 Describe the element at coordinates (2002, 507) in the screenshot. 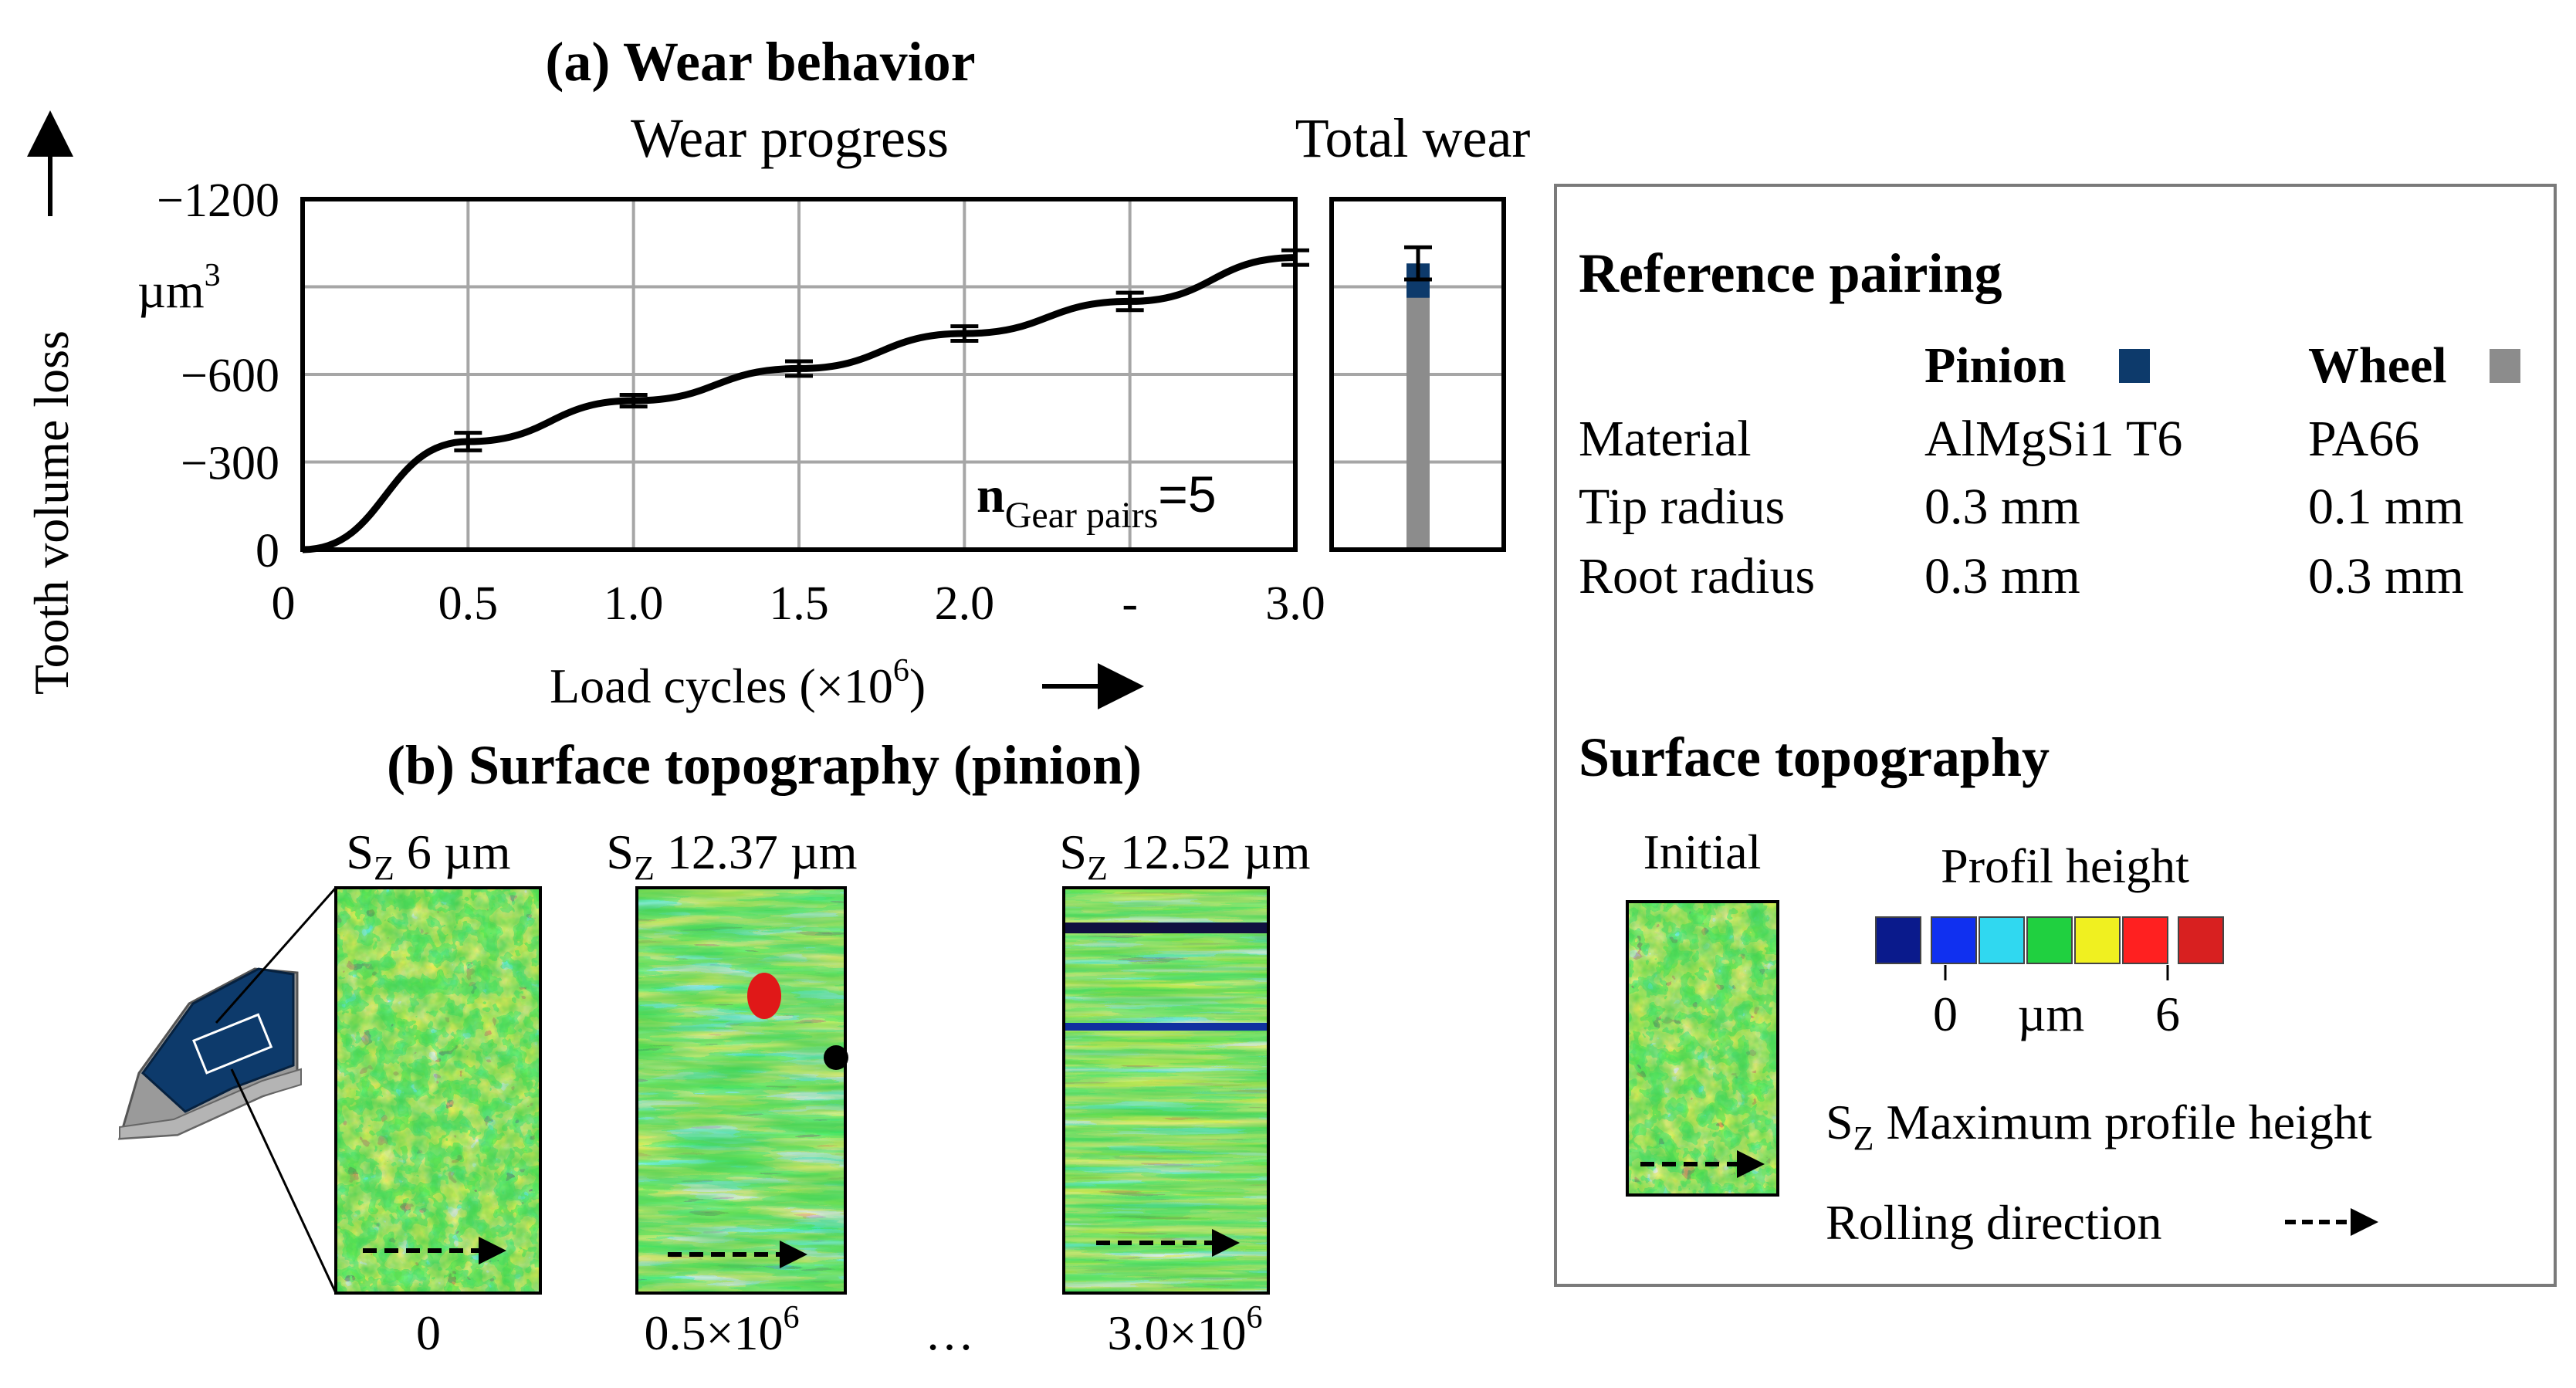

I see `row-tip-pinion: 0.3 mm` at that location.